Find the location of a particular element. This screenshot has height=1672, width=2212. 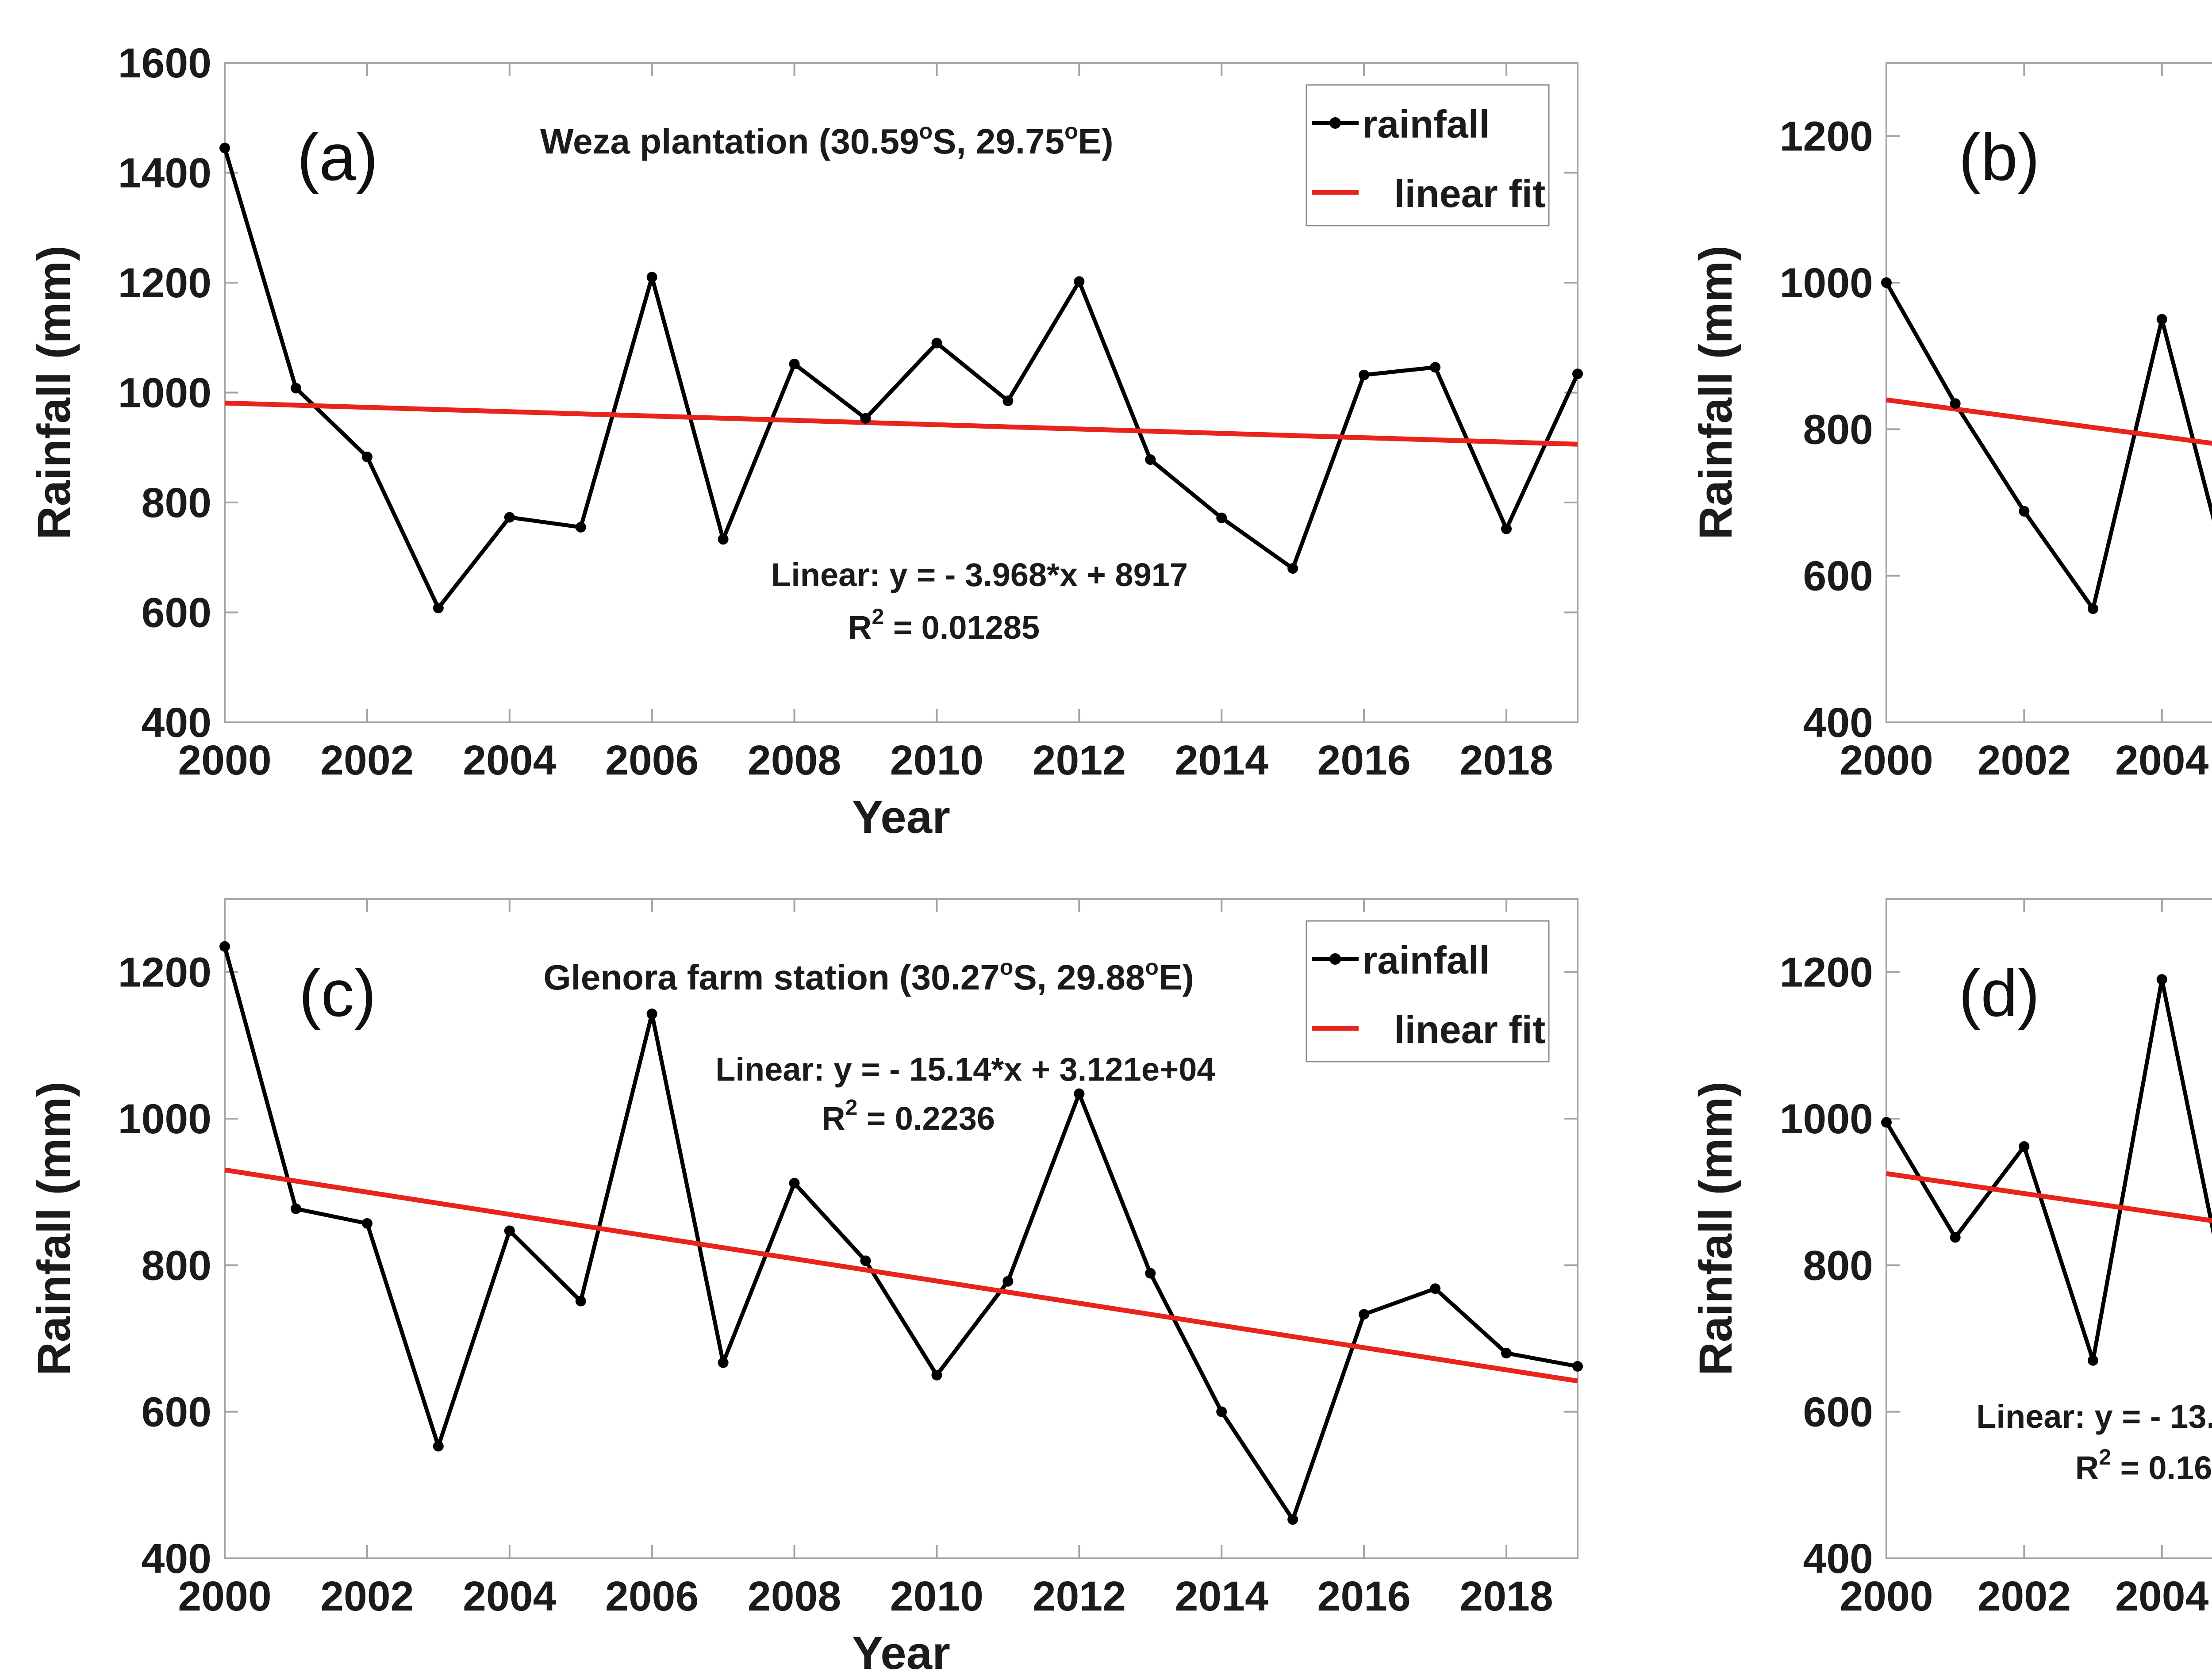

linear-equation-annotation: Linear: y = - 15.14*x + 3.121e+04 is located at coordinates (965, 1069).